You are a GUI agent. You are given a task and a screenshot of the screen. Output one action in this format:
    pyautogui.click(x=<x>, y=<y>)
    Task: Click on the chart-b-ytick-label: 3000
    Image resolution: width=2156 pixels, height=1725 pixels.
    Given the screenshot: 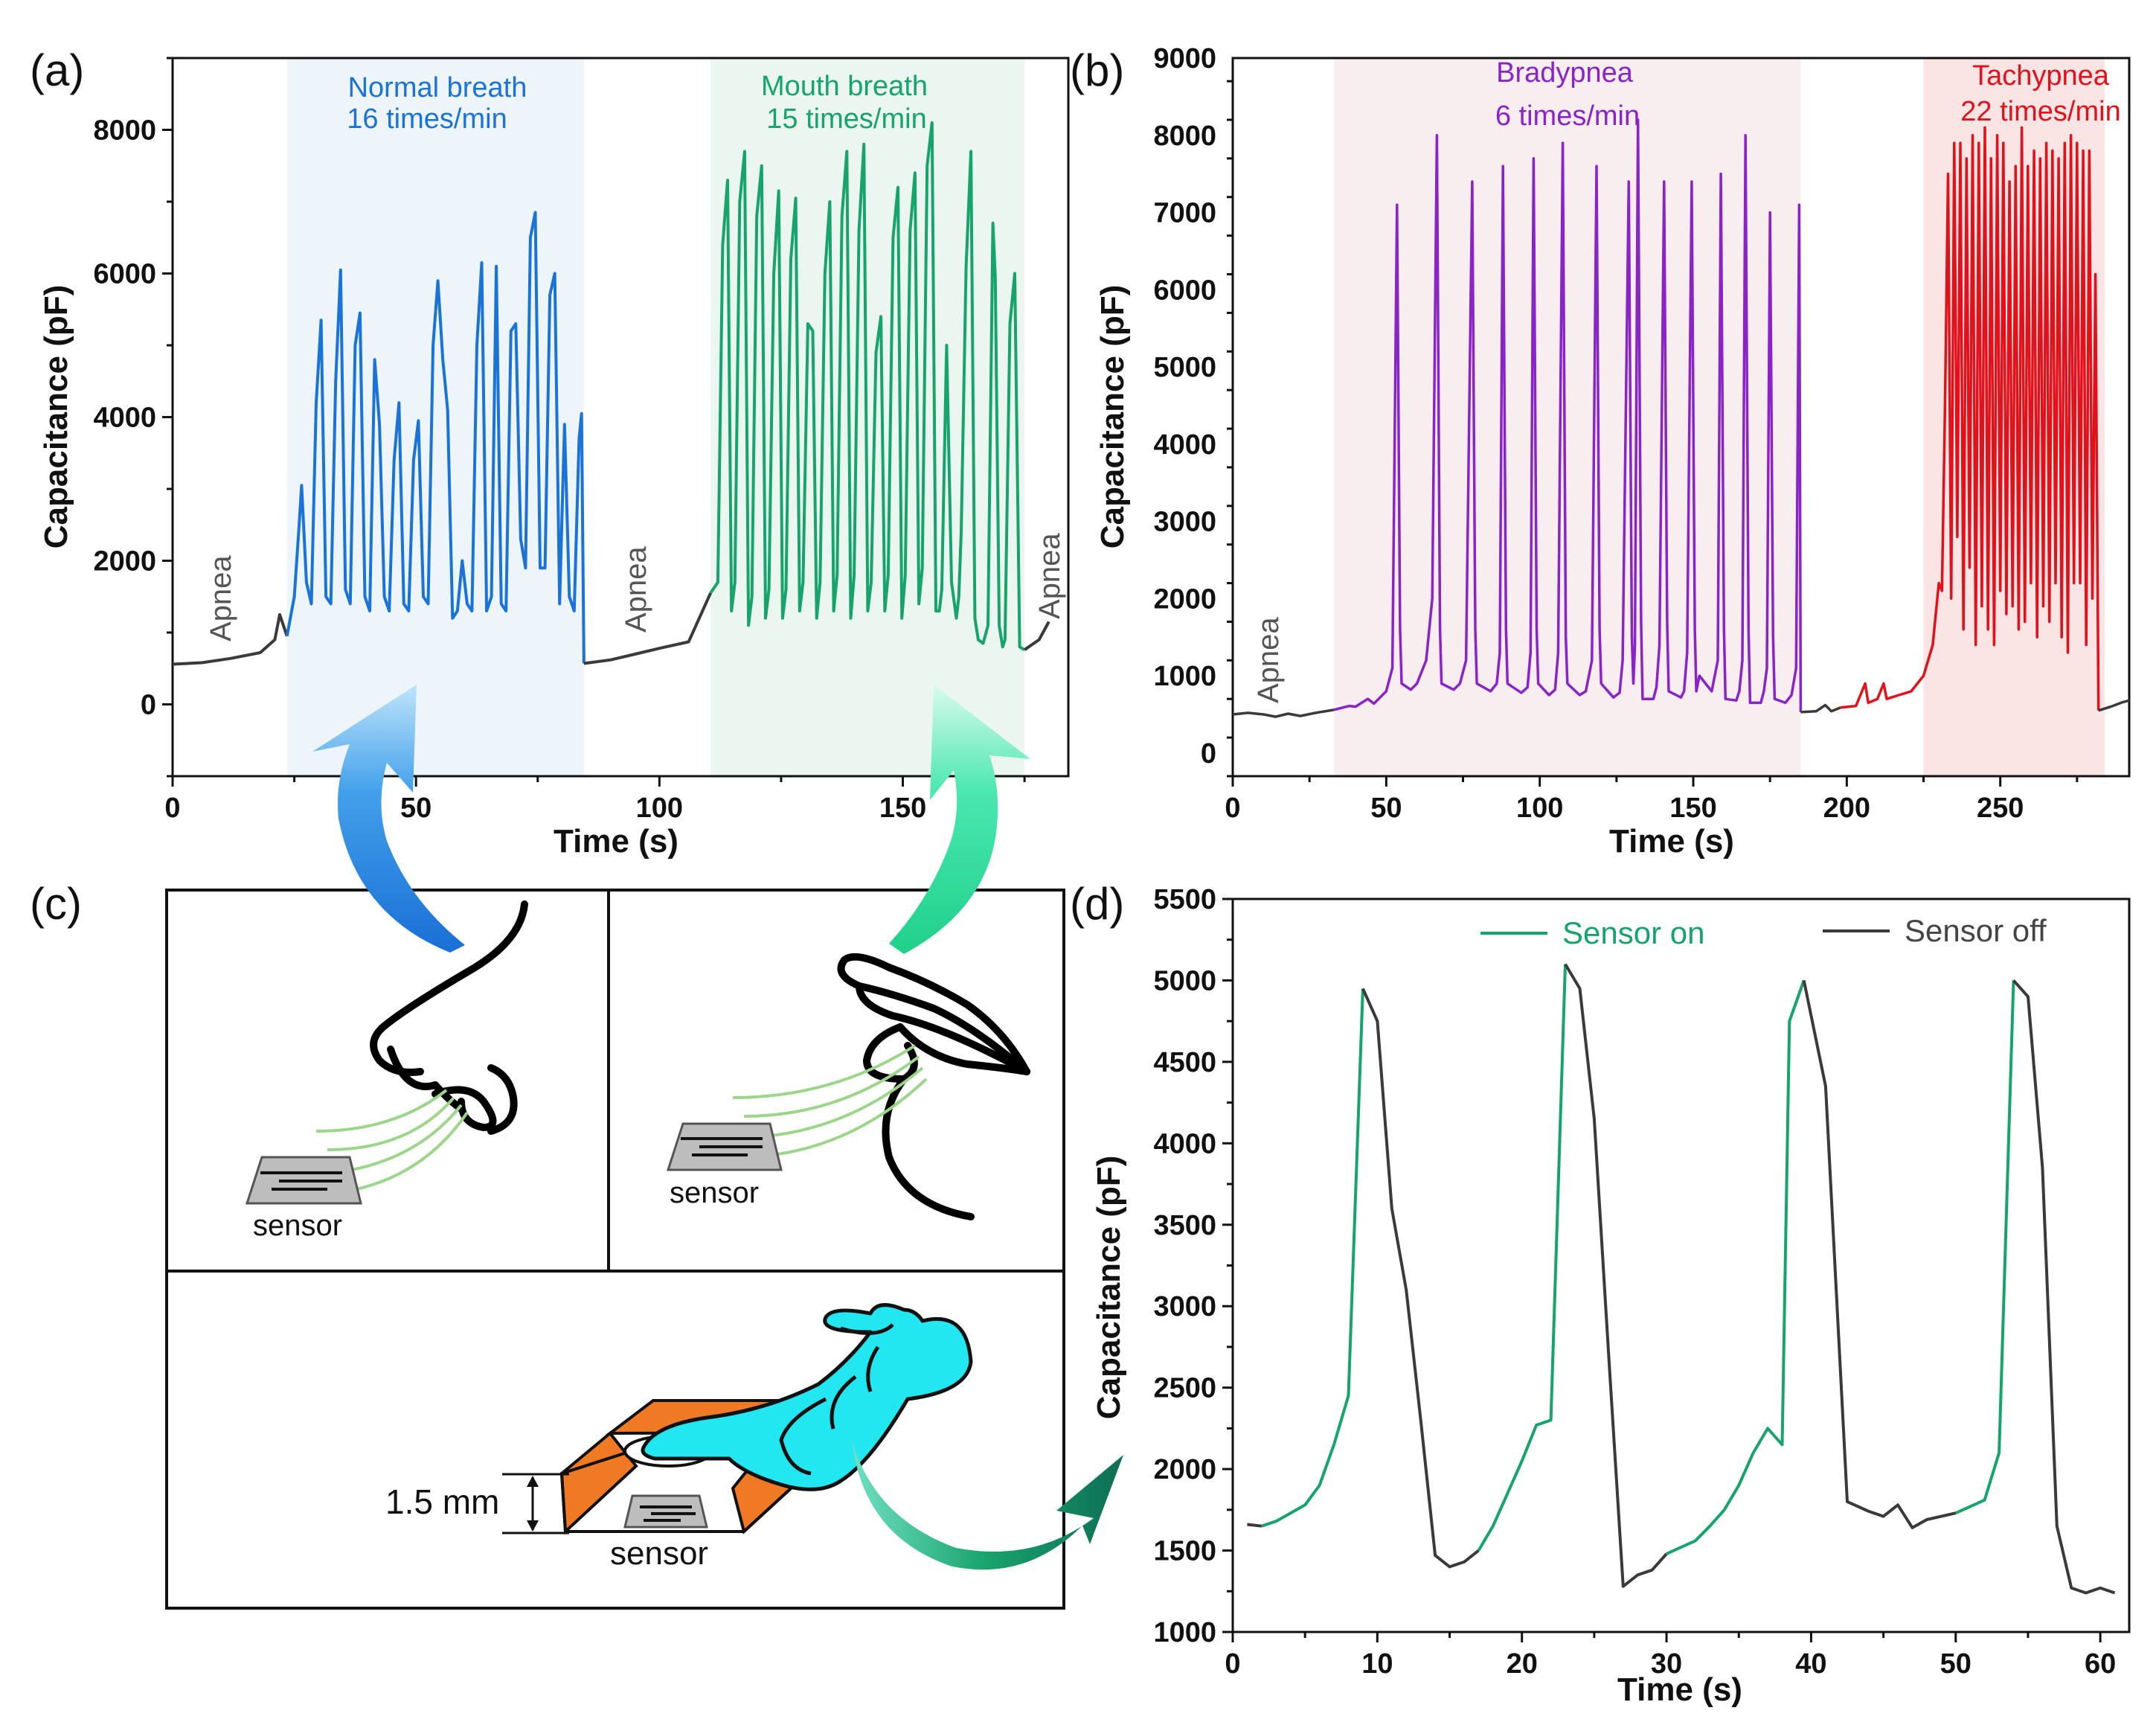 What is the action you would take?
    pyautogui.click(x=1184, y=522)
    